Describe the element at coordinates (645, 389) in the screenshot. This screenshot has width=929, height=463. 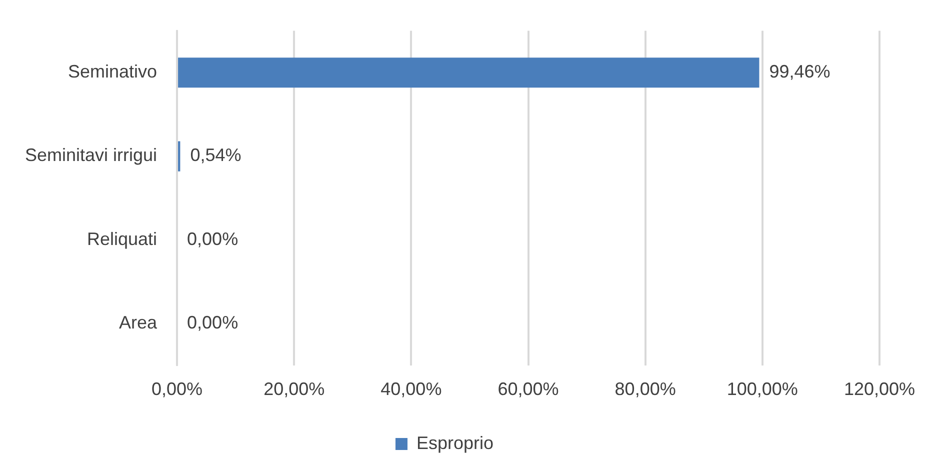
I see `x-tick-label: 80,00%` at that location.